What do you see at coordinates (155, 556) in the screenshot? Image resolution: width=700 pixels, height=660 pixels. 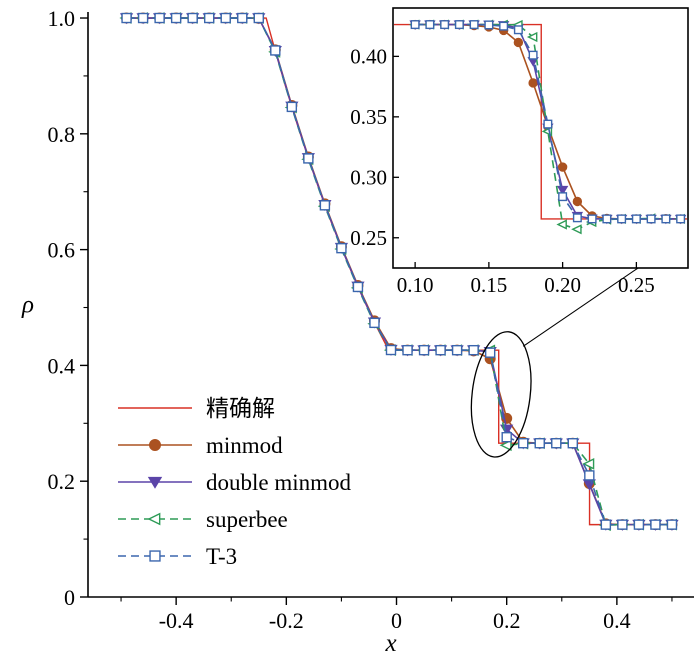 I see `legend-marker-t3` at bounding box center [155, 556].